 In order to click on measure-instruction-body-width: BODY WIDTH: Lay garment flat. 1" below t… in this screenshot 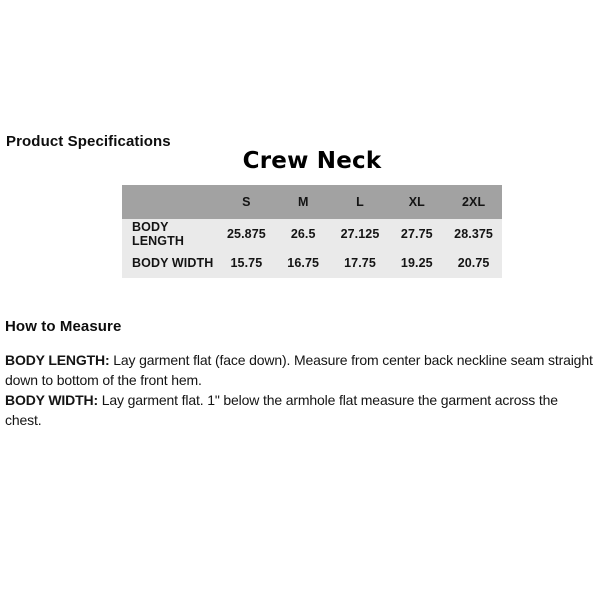, I will do `click(301, 410)`.